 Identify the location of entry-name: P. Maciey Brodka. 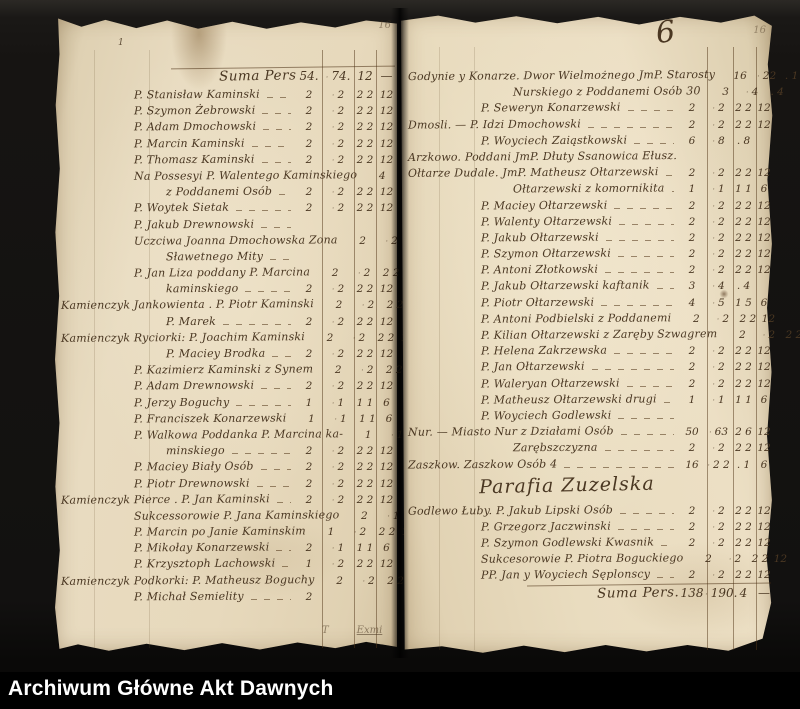
(215, 353).